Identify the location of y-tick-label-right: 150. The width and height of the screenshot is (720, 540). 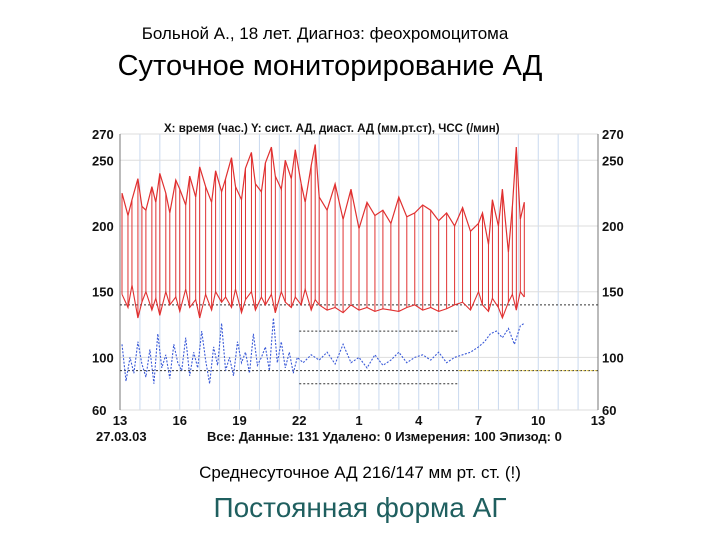
(613, 292).